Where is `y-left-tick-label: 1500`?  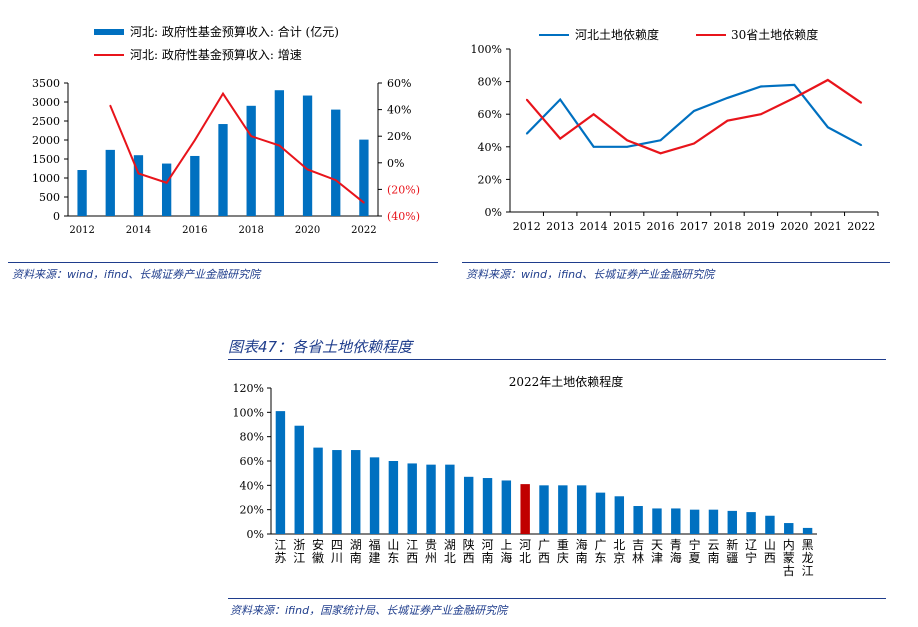 y-left-tick-label: 1500 is located at coordinates (46, 159).